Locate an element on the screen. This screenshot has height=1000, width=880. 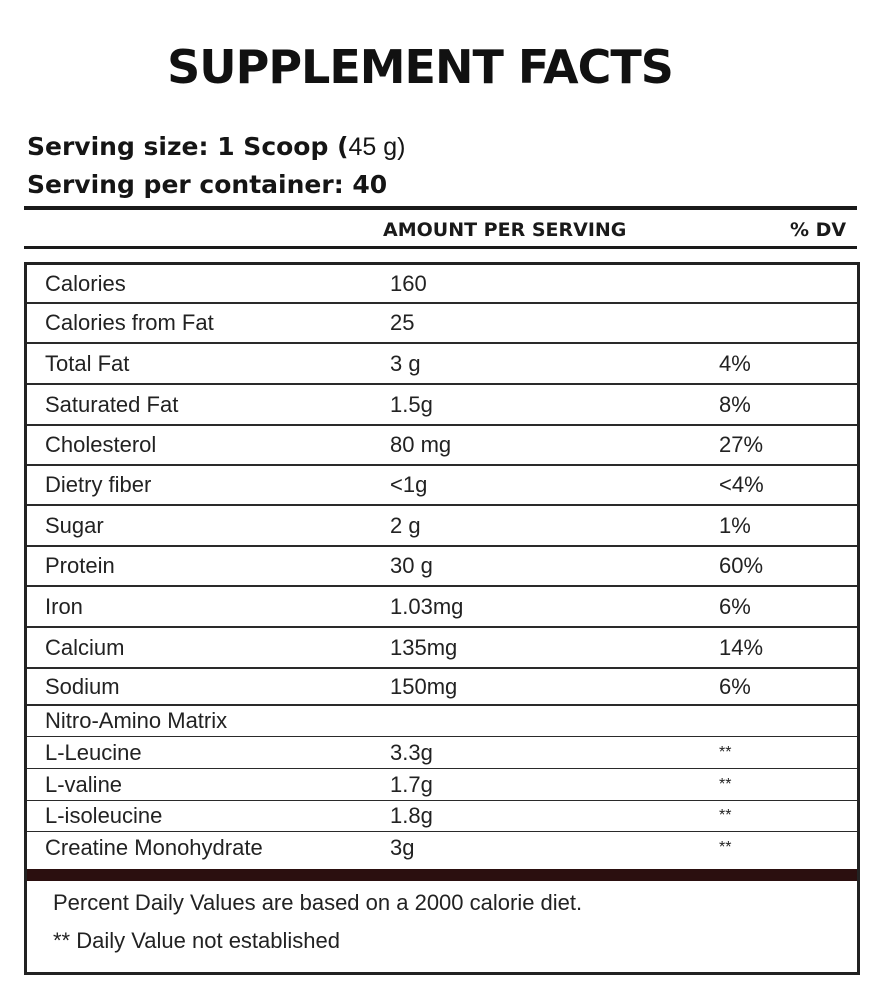
nutrient-name: Sodium is located at coordinates (82, 686).